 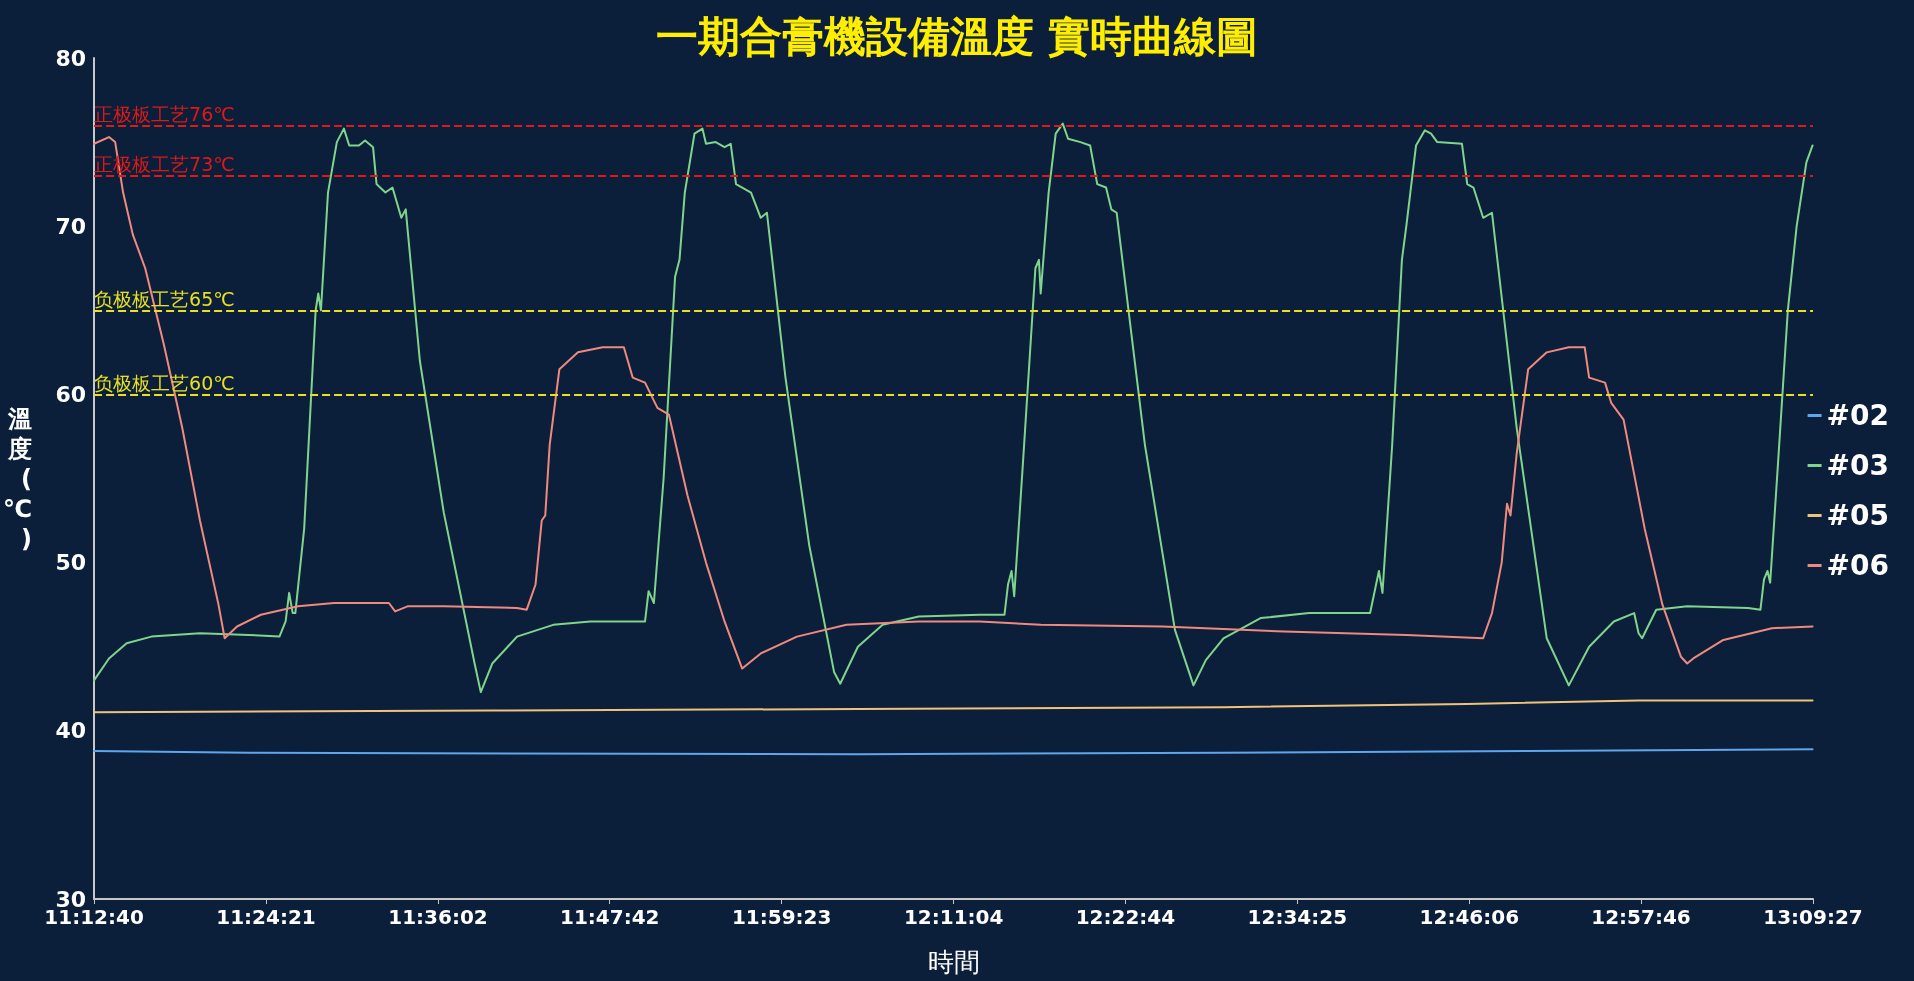 What do you see at coordinates (953, 706) in the screenshot?
I see `line-series` at bounding box center [953, 706].